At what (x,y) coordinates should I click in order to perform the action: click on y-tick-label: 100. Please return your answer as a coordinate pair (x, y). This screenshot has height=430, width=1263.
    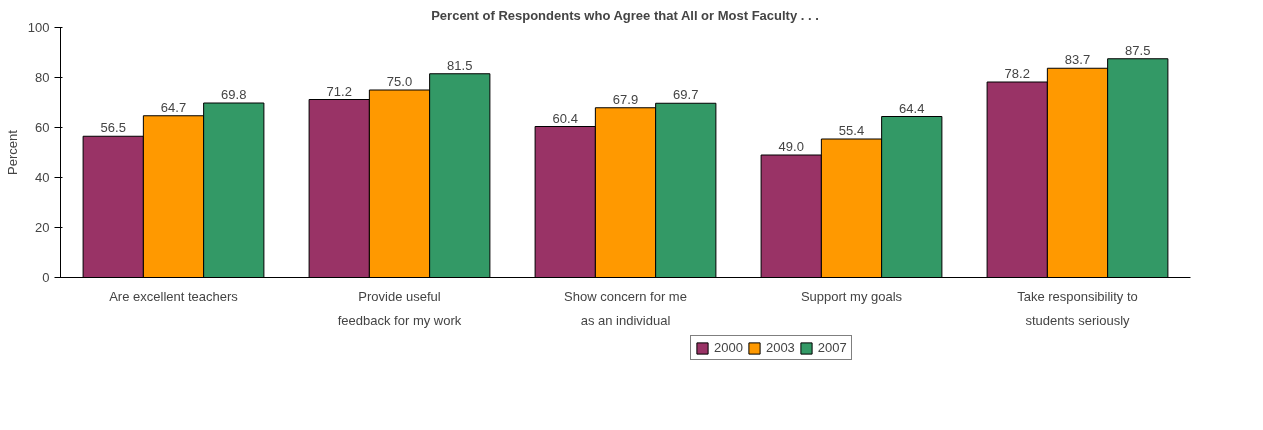
    Looking at the image, I should click on (38, 27).